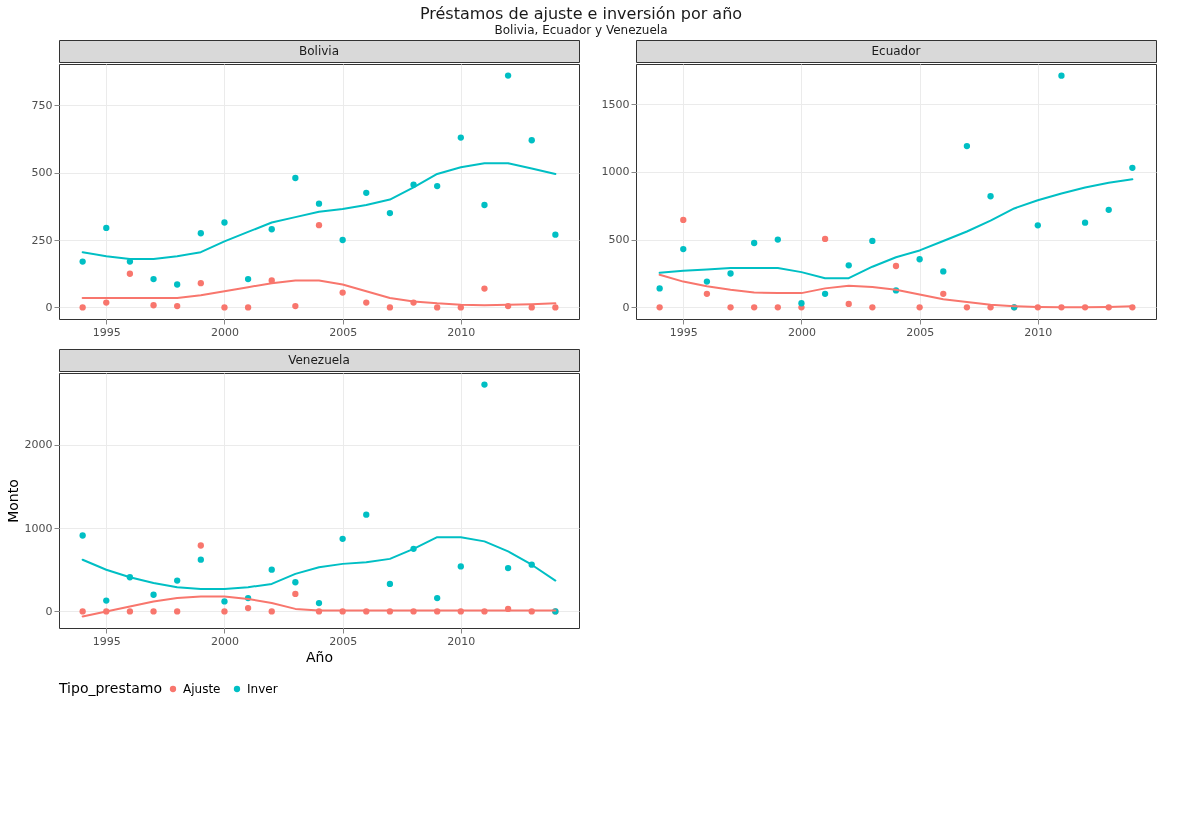 This screenshot has height=823, width=1184. What do you see at coordinates (202, 689) in the screenshot?
I see `legend-label: Ajuste` at bounding box center [202, 689].